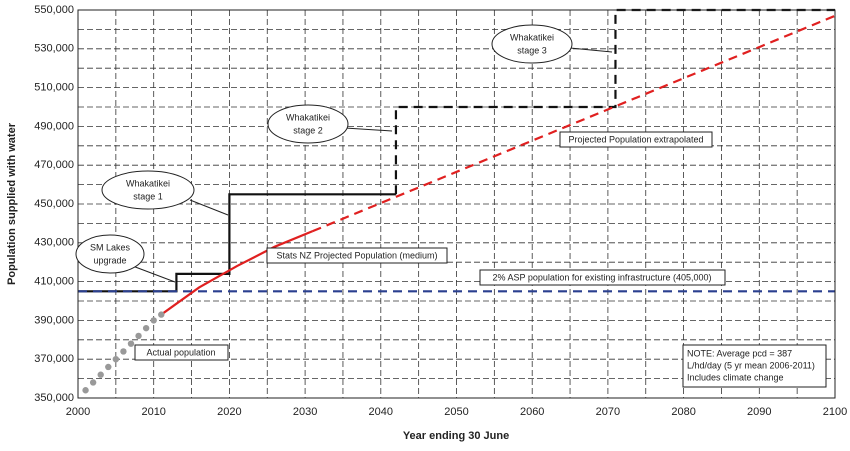 Image resolution: width=850 pixels, height=451 pixels. I want to click on series-line, so click(237, 273).